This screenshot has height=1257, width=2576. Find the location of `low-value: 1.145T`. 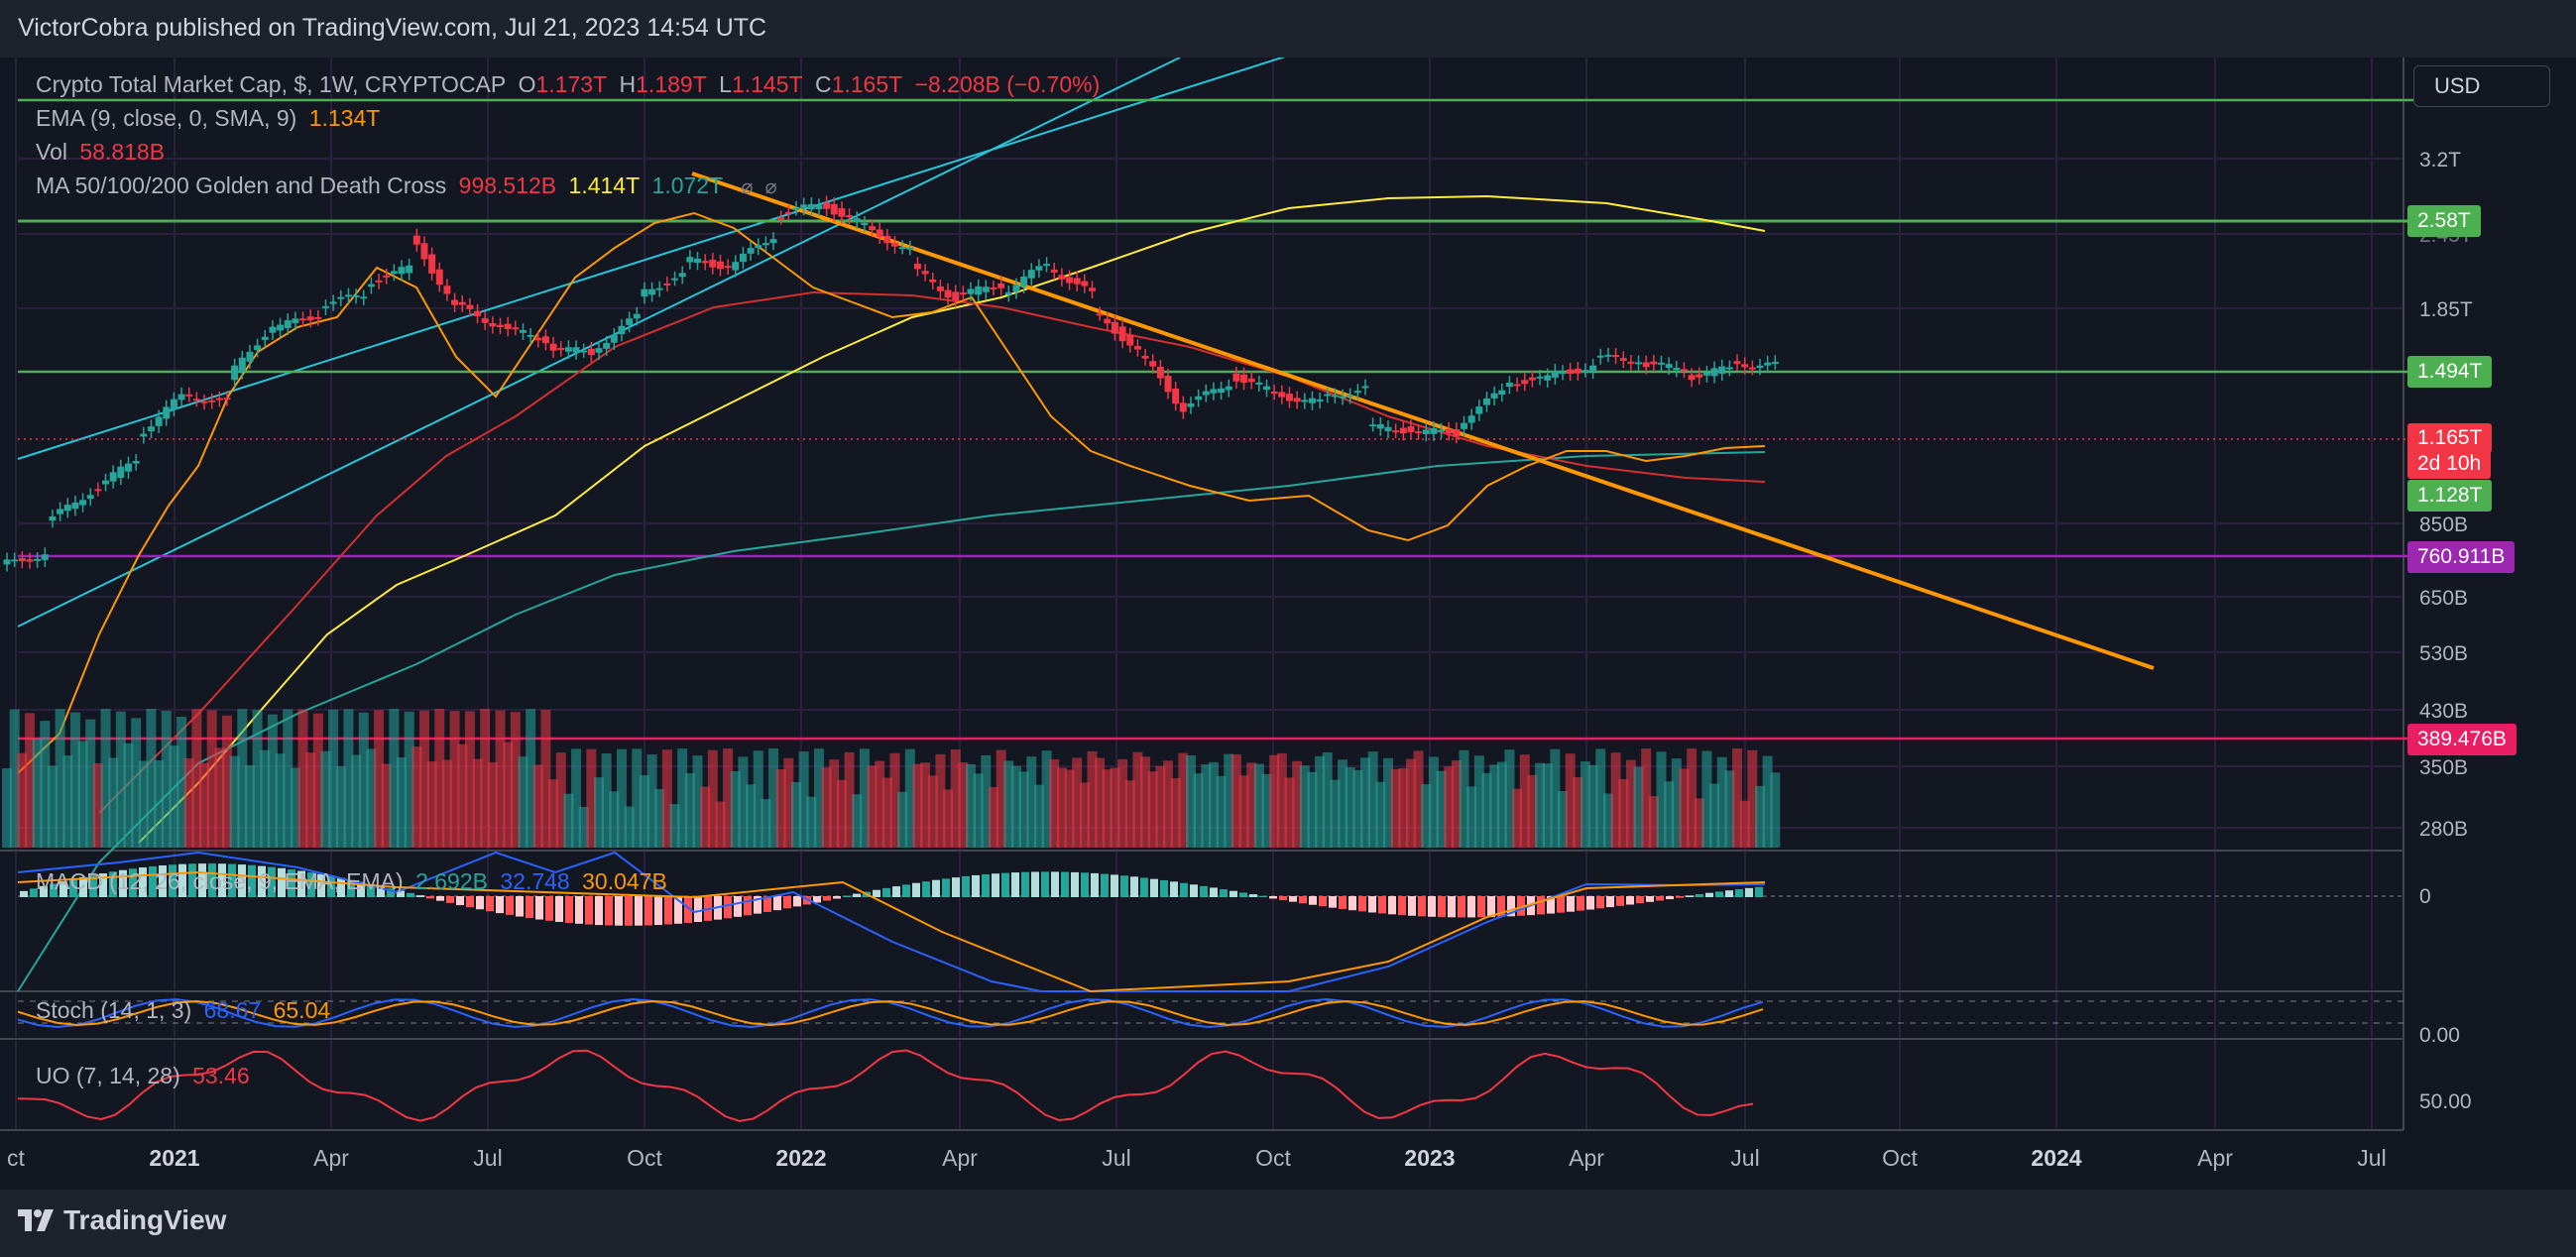

low-value: 1.145T is located at coordinates (767, 84).